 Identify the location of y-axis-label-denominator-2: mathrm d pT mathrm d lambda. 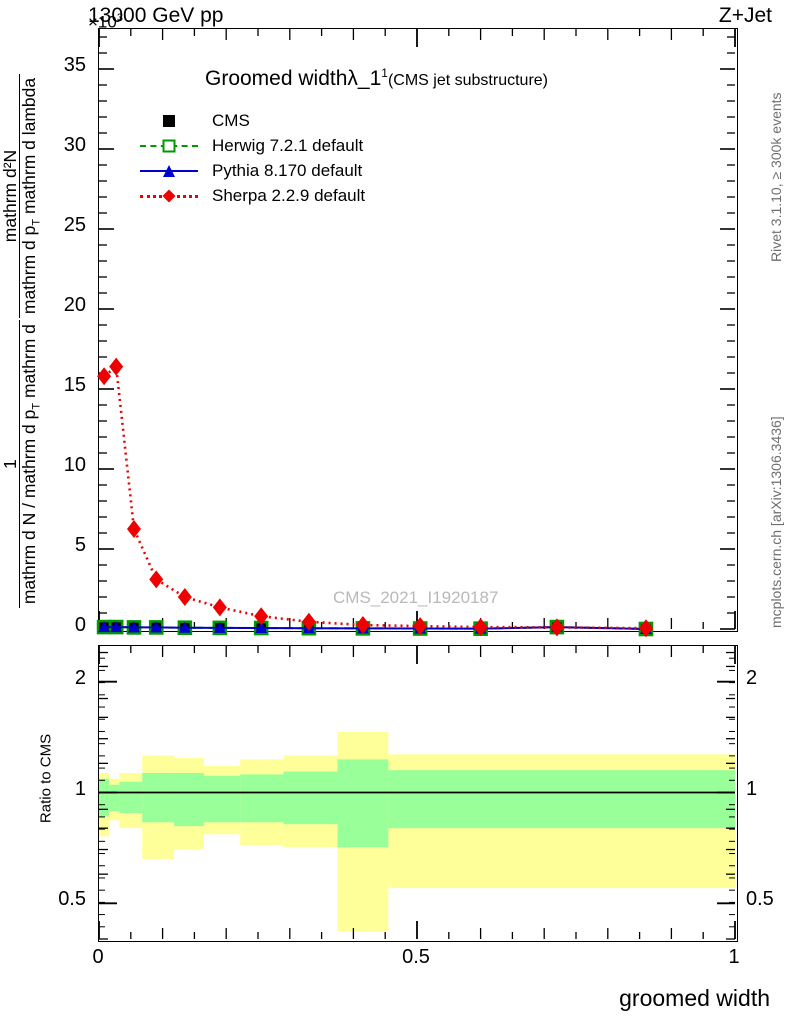
(31, 196).